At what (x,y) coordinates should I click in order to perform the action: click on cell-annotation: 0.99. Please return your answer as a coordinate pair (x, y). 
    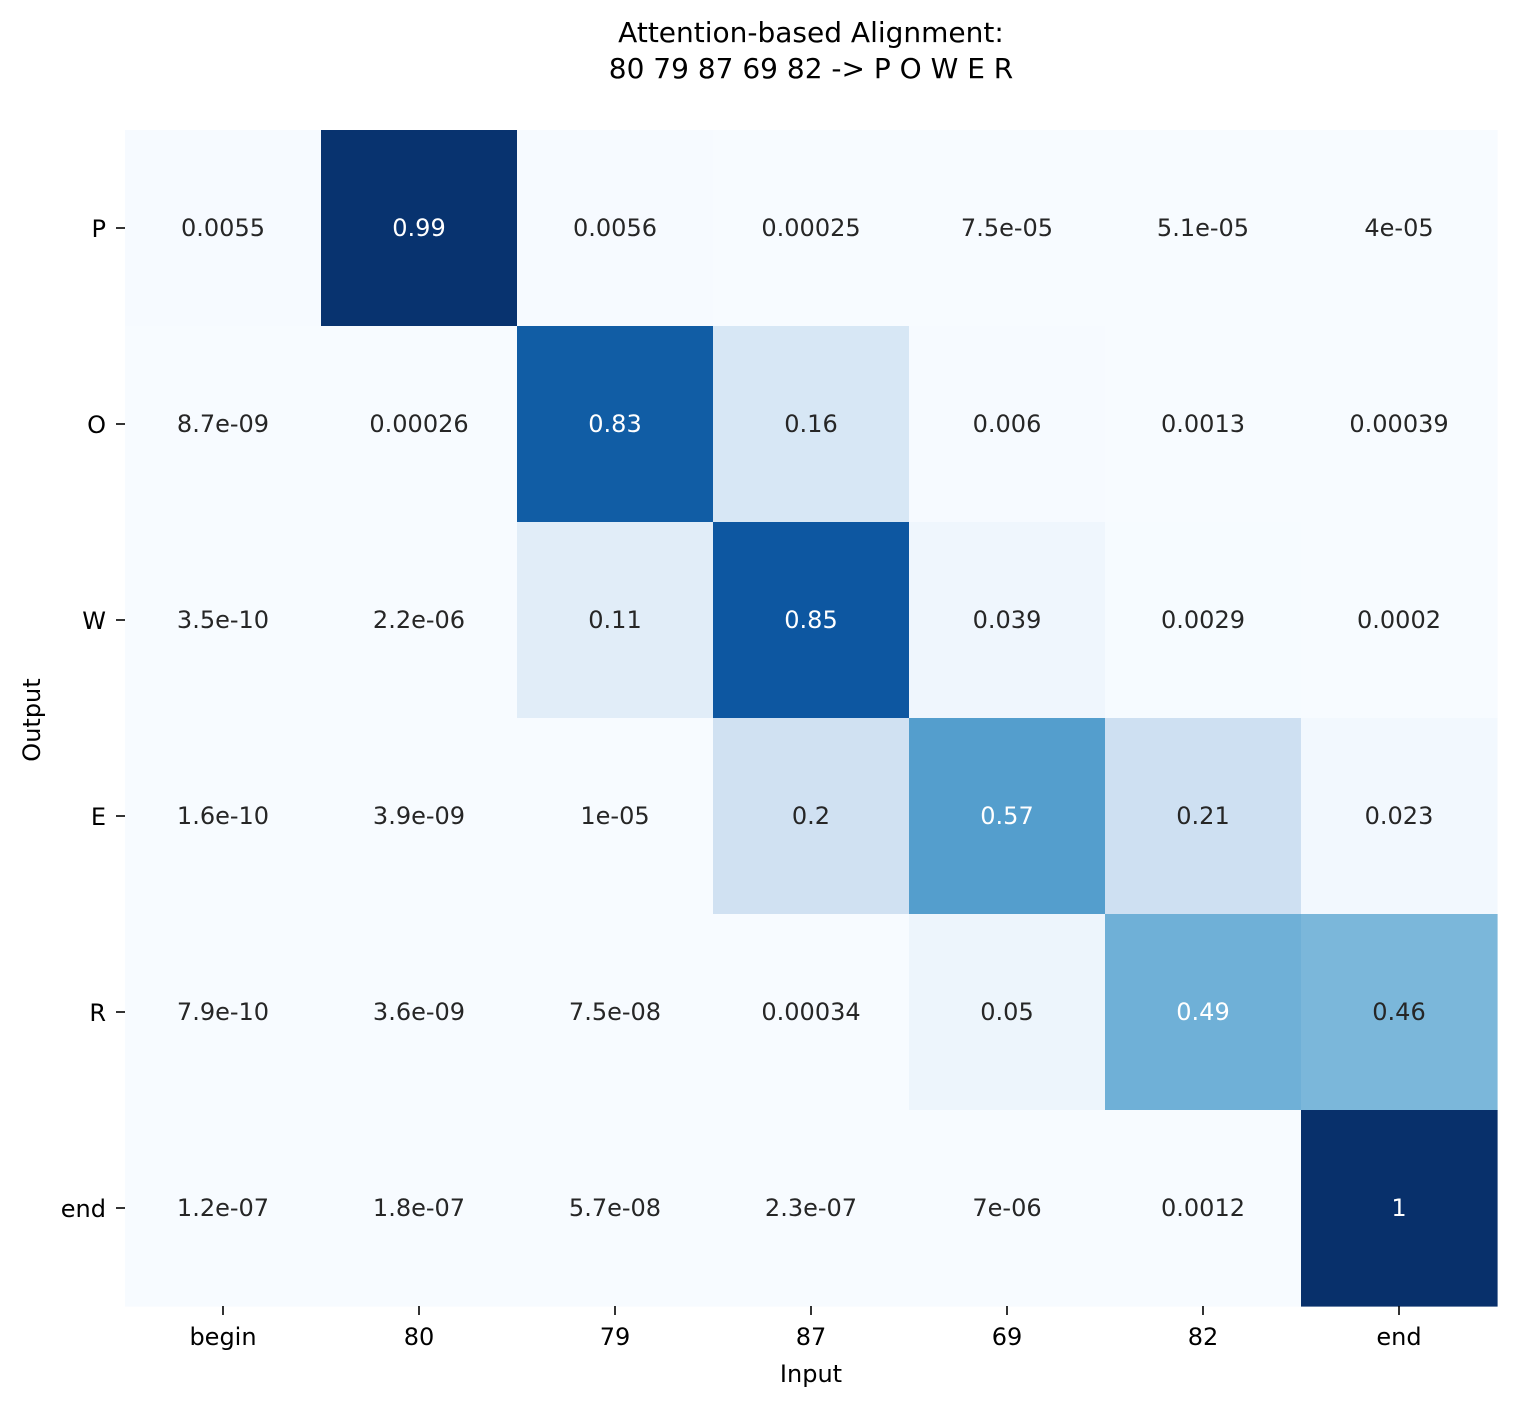
    Looking at the image, I should click on (418, 228).